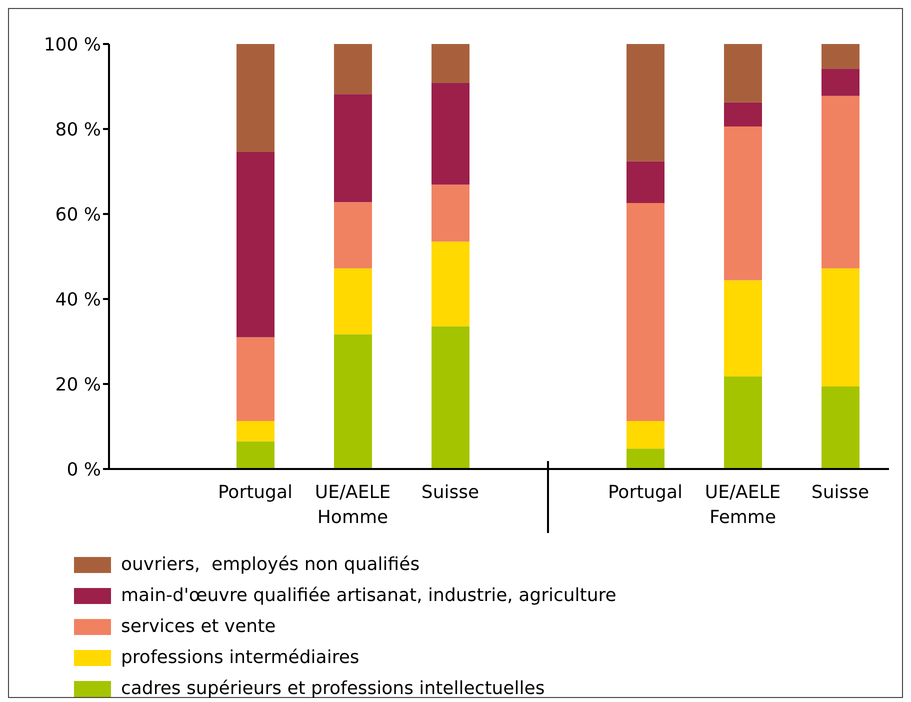 The height and width of the screenshot is (702, 911). I want to click on legend-label: professions intermédiaires, so click(240, 657).